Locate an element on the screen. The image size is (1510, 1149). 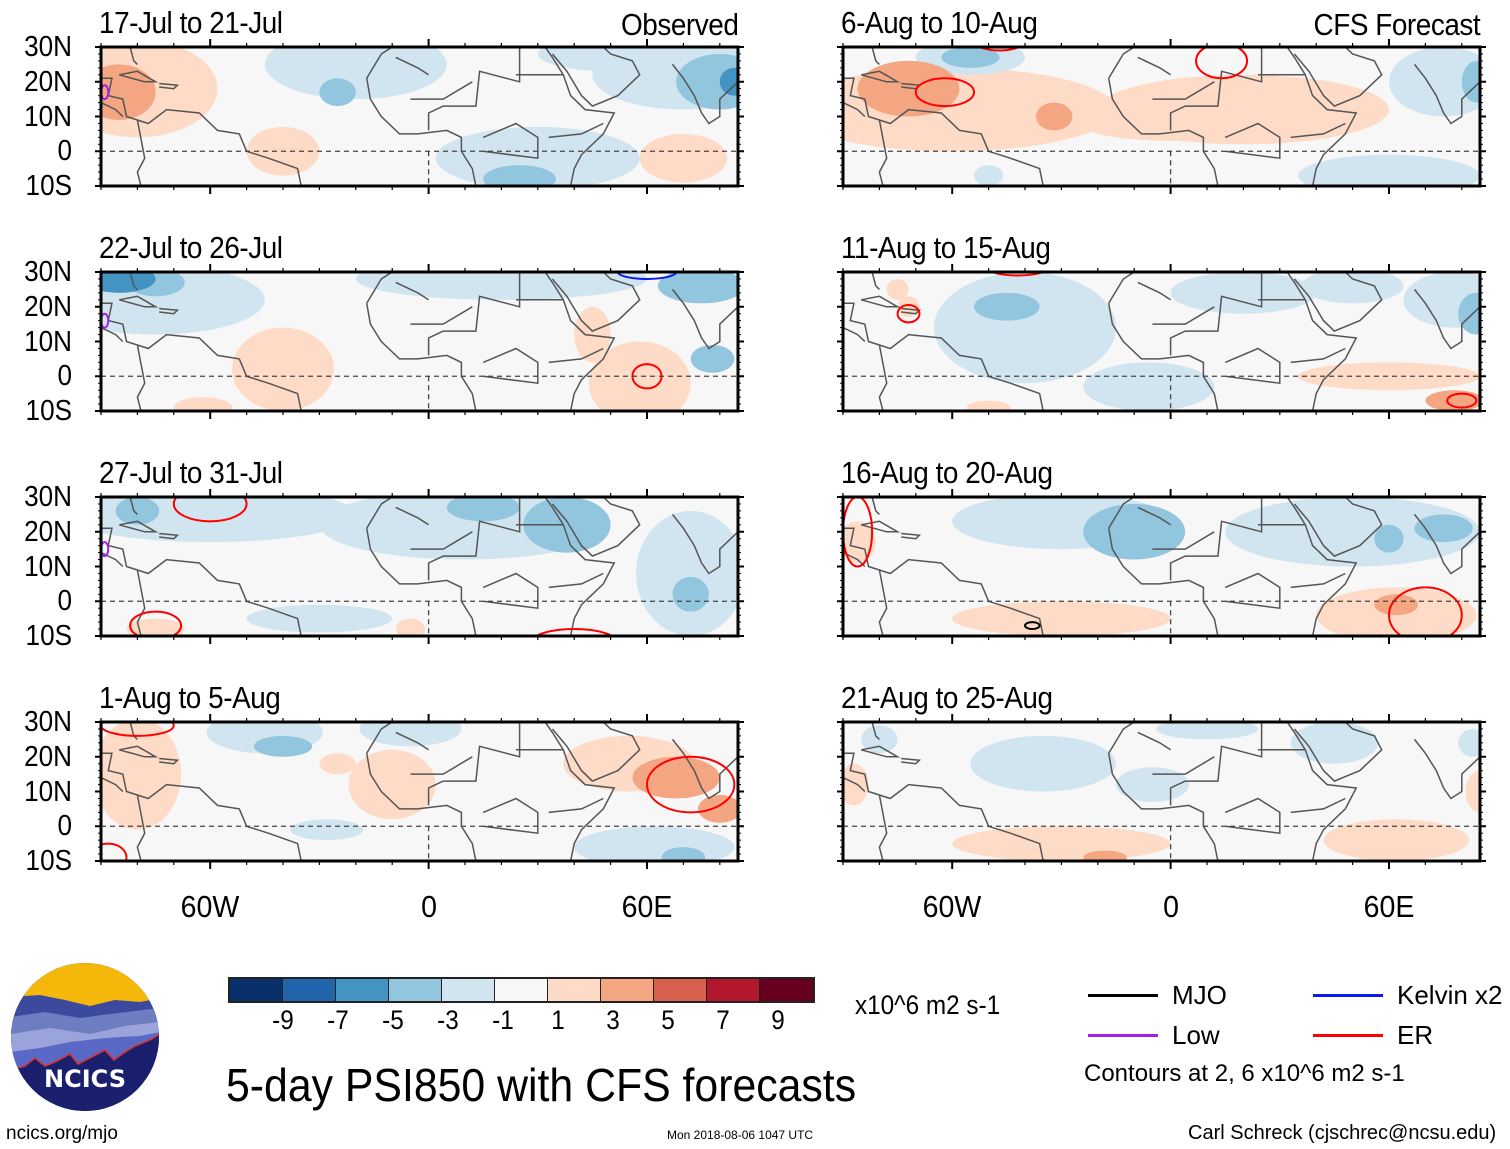
colorbar-swatches is located at coordinates (521, 990).